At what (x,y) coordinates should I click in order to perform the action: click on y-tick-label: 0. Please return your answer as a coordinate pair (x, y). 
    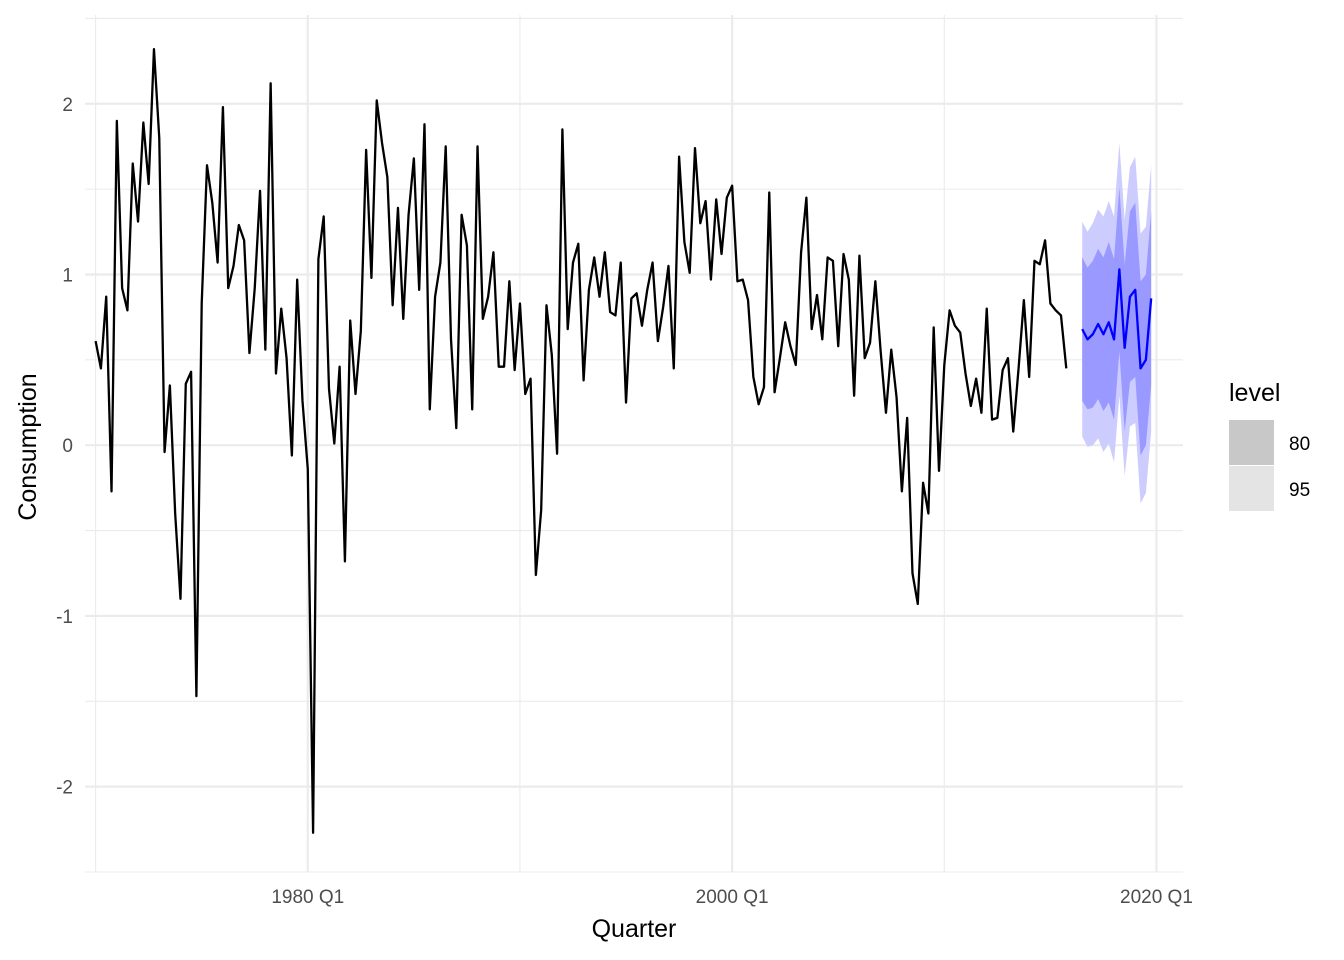
    Looking at the image, I should click on (67, 446).